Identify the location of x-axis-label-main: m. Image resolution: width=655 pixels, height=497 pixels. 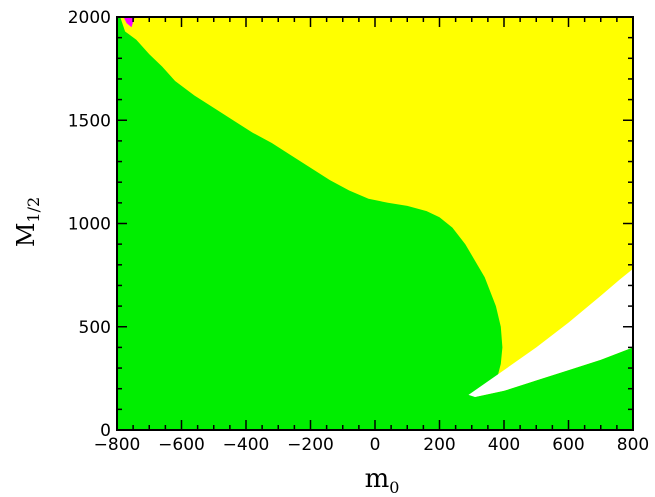
(377, 479).